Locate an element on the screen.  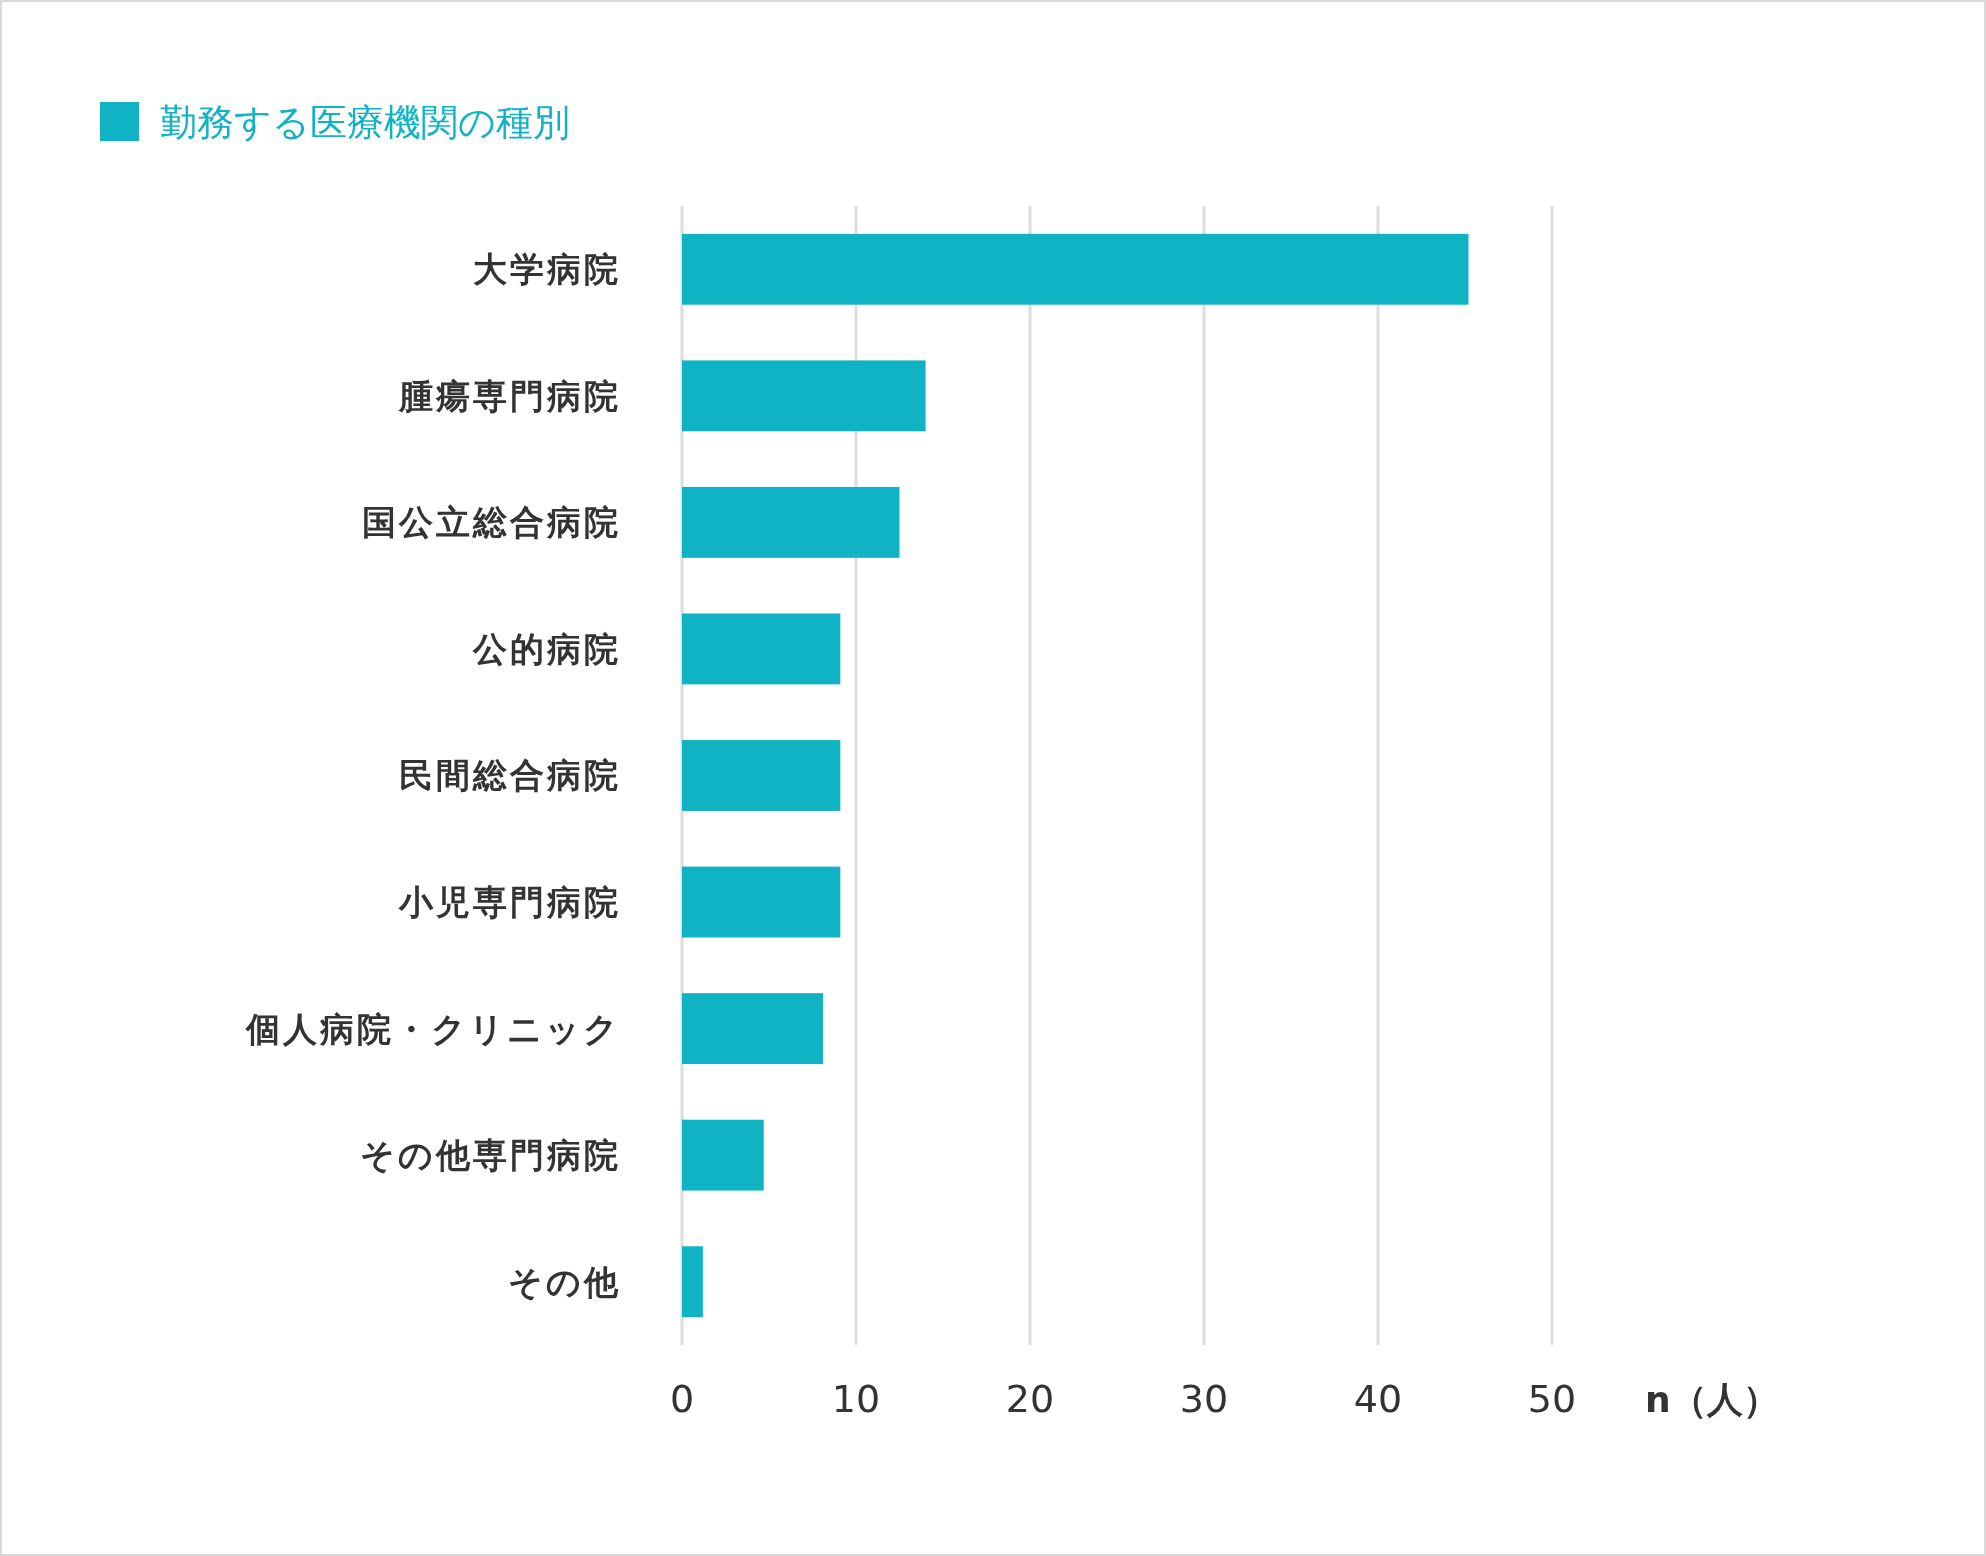
y-tick-label: 公的病院 is located at coordinates (546, 648).